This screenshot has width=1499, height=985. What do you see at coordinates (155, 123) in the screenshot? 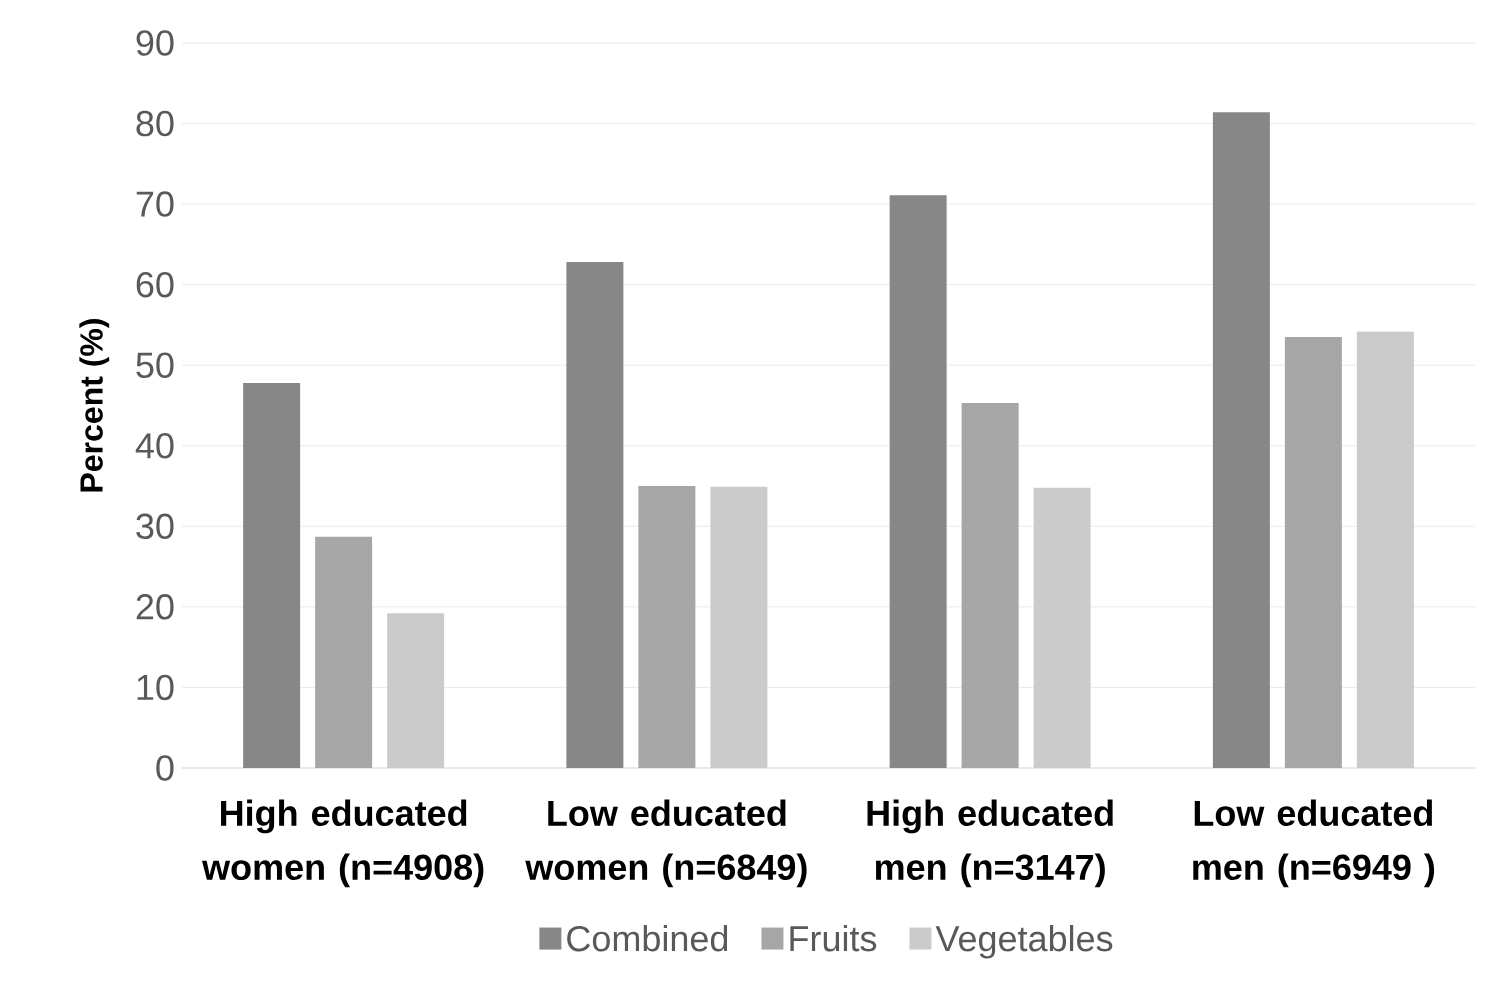
I see `y-tick-label: 80` at bounding box center [155, 123].